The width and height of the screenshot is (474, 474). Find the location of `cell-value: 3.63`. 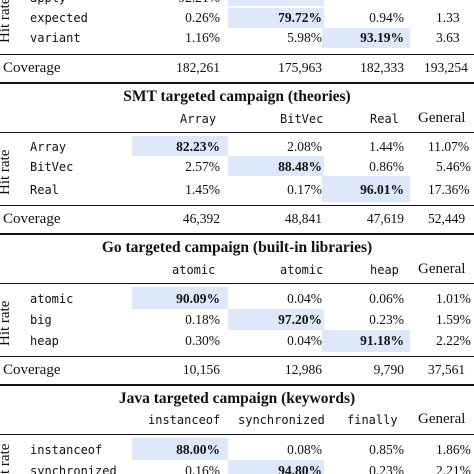

cell-value: 3.63 is located at coordinates (448, 37).